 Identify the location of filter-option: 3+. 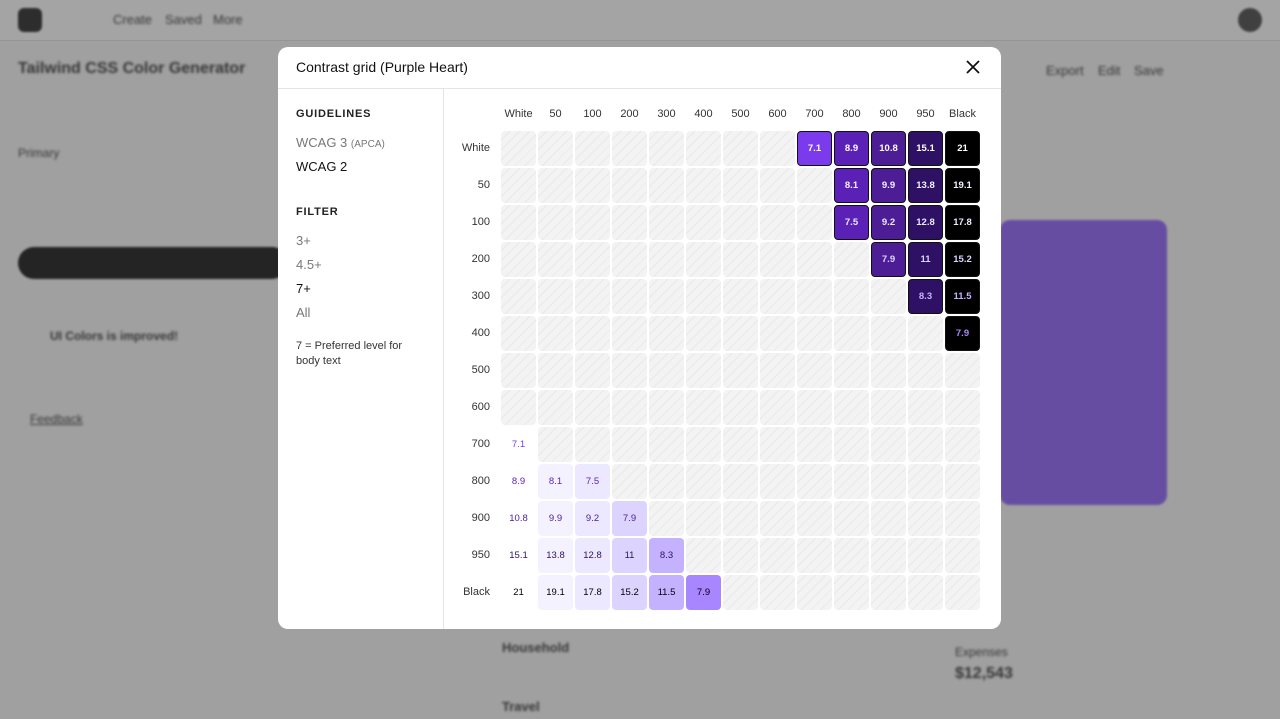
(303, 240).